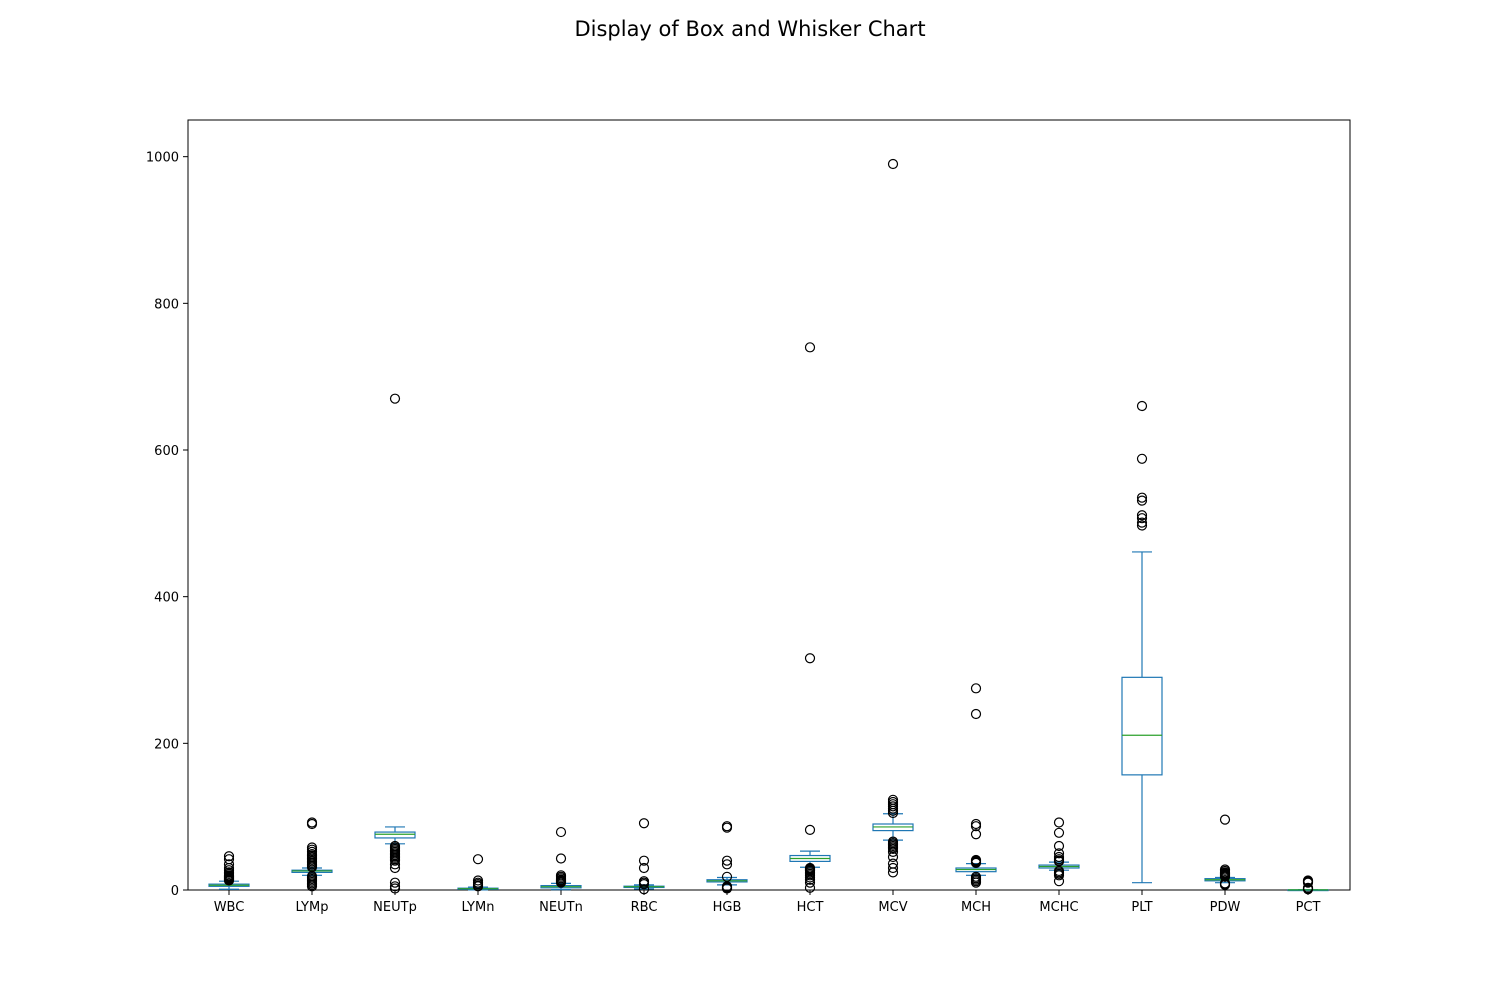  What do you see at coordinates (162, 158) in the screenshot?
I see `y-tick-label: 1000` at bounding box center [162, 158].